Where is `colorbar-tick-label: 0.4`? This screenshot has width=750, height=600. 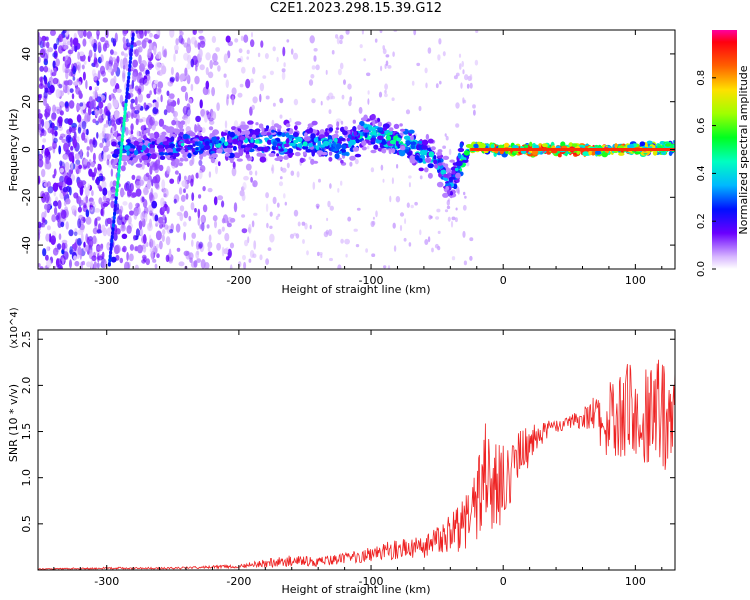
colorbar-tick-label: 0.4 is located at coordinates (701, 173).